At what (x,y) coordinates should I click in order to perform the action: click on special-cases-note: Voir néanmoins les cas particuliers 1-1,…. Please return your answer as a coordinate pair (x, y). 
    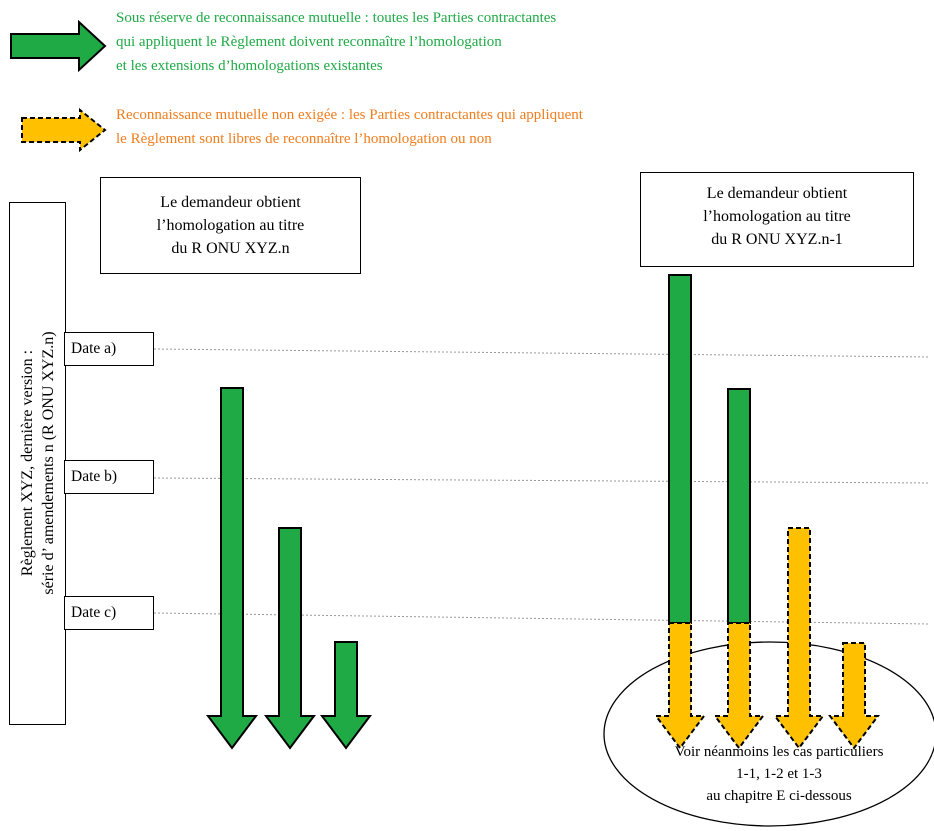
    Looking at the image, I should click on (779, 774).